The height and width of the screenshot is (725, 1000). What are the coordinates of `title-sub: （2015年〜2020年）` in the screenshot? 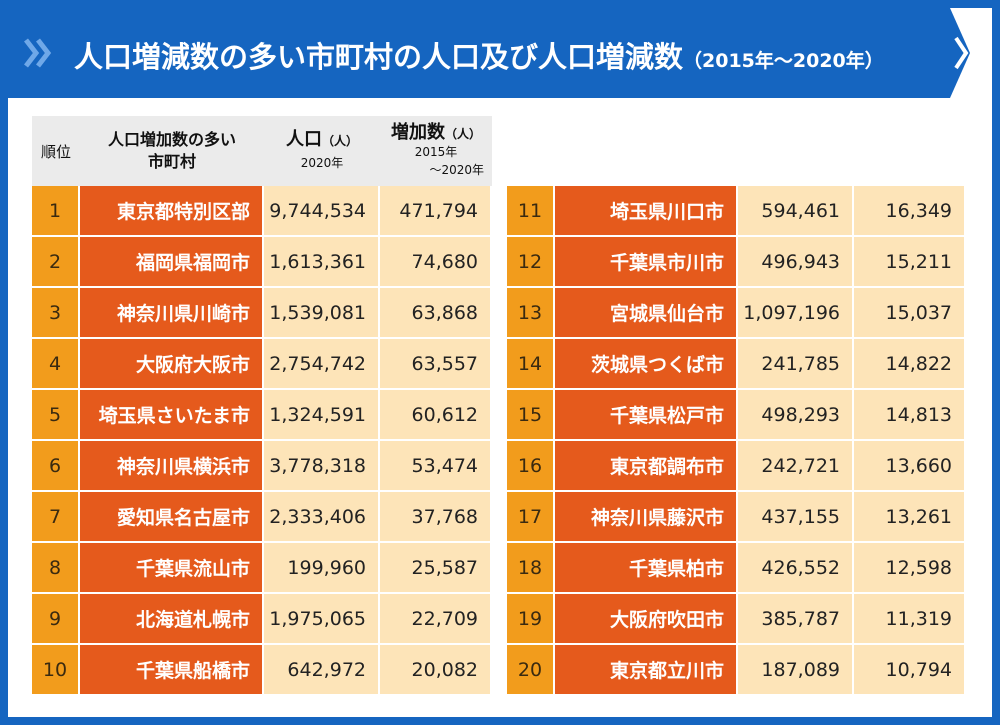 It's located at (783, 61).